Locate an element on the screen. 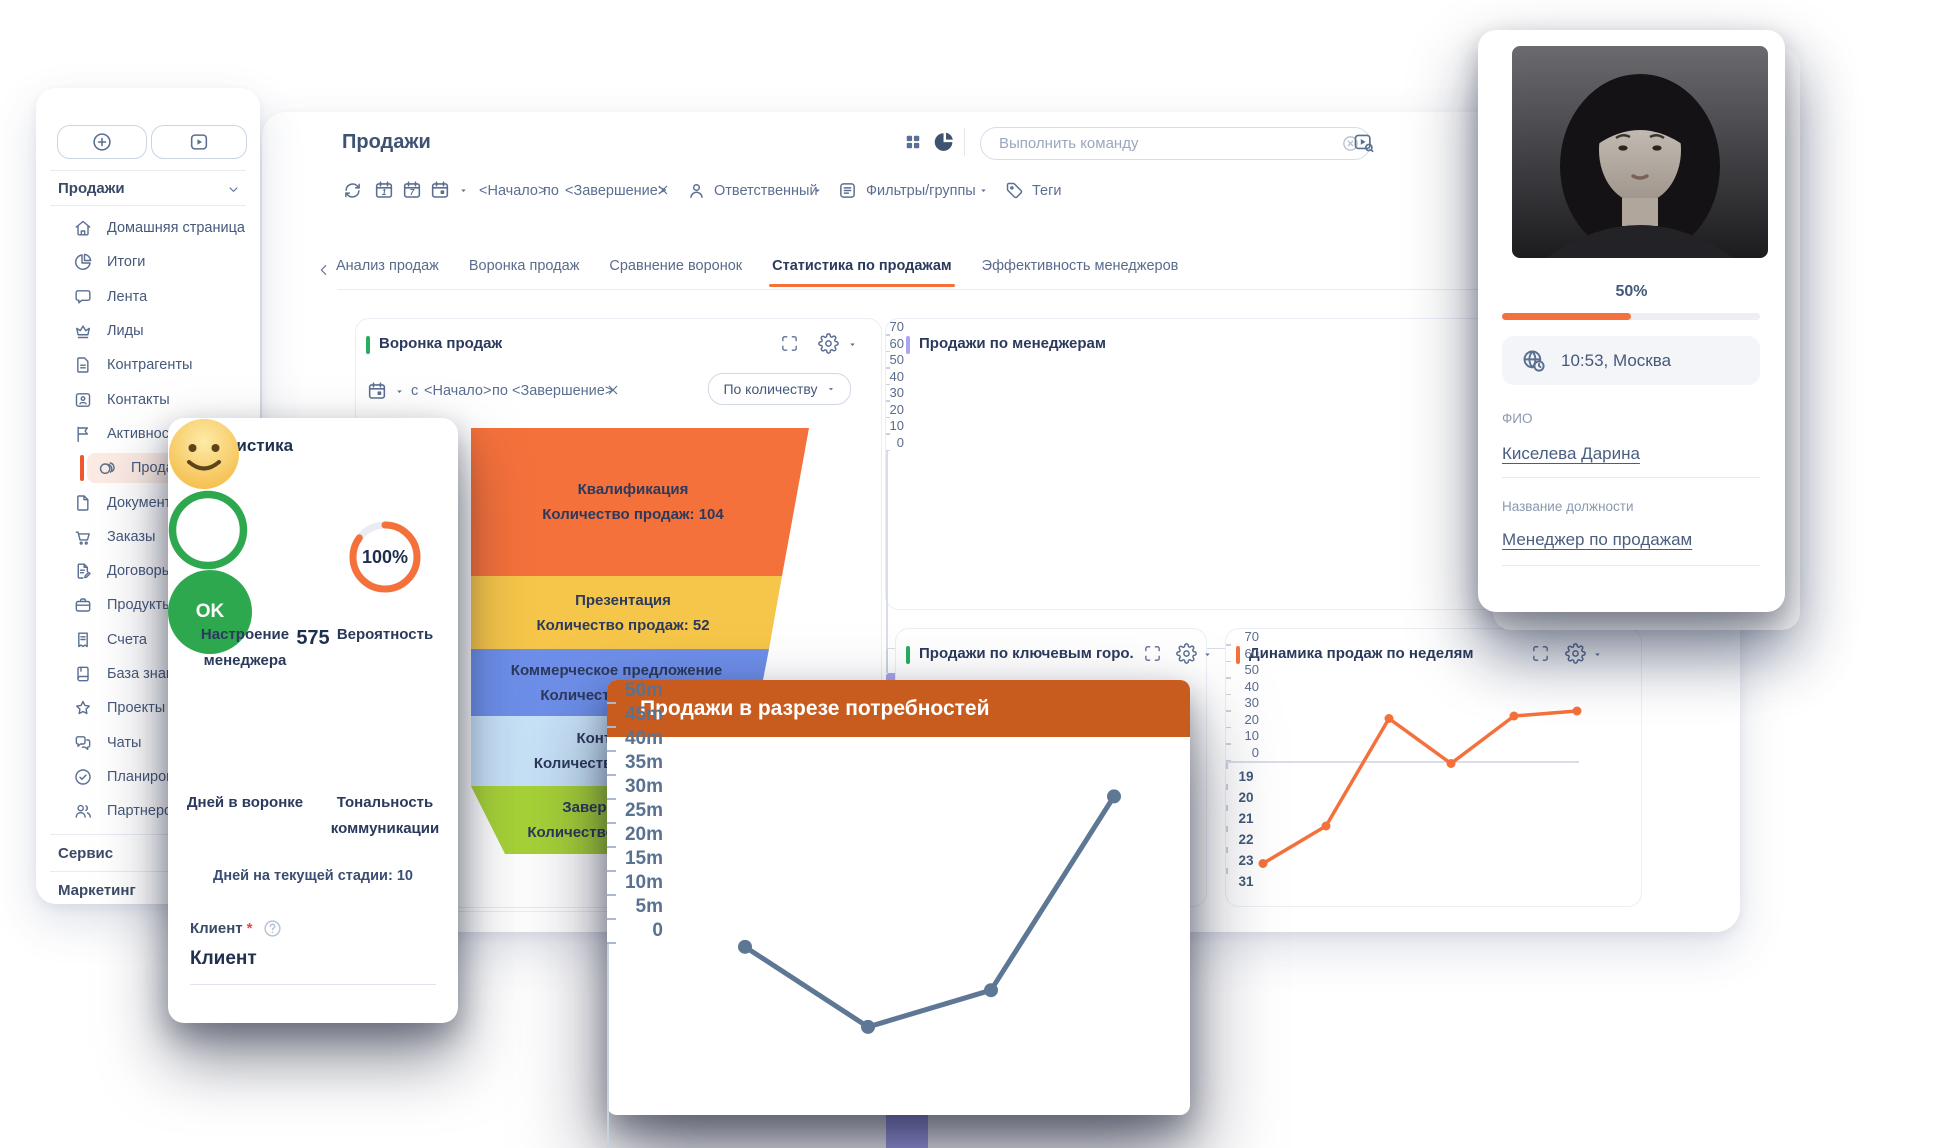  tile-label: Тональность коммуникации is located at coordinates (385, 815).